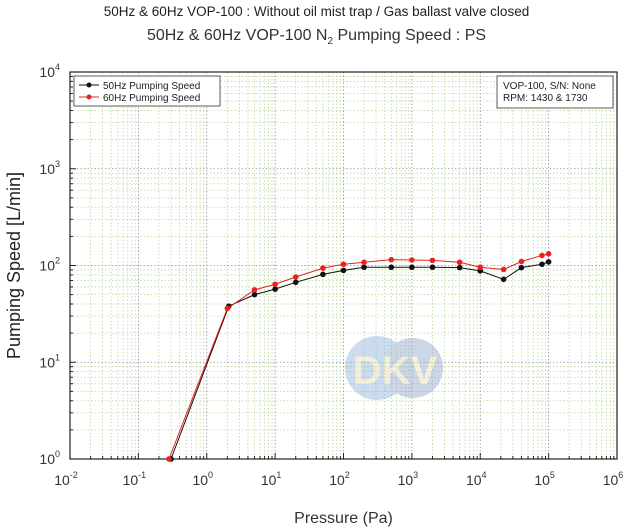  What do you see at coordinates (544, 479) in the screenshot?
I see `x-tick-label: 10⁵` at bounding box center [544, 479].